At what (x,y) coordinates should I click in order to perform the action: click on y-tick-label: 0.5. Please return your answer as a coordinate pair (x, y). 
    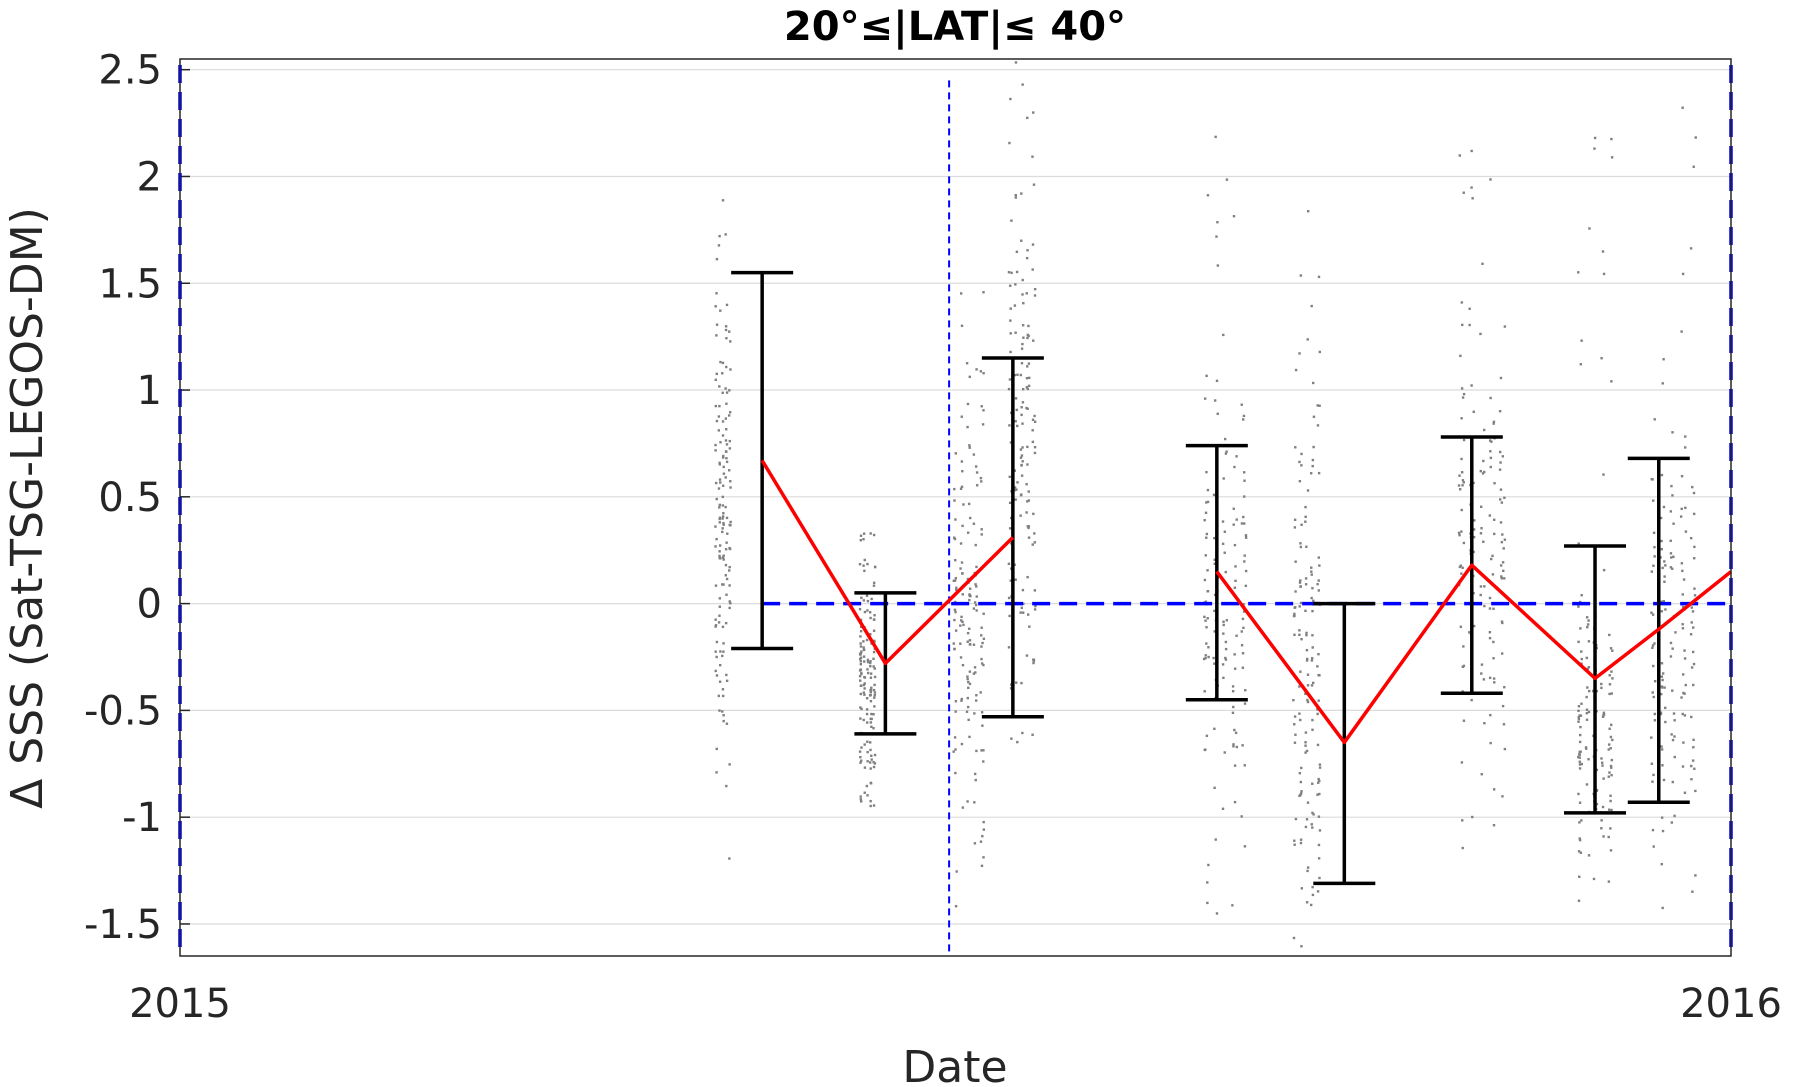
    Looking at the image, I should click on (130, 498).